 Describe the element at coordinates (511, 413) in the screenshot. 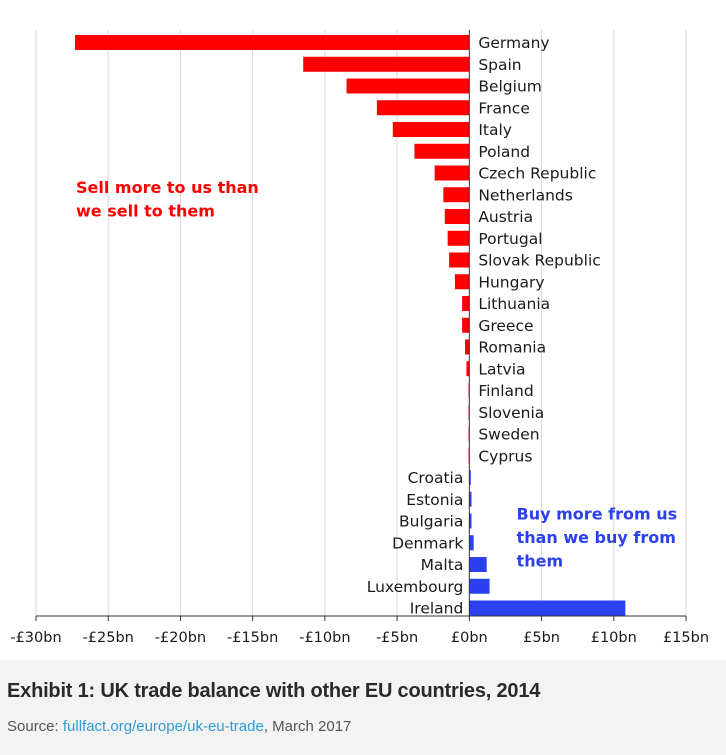

I see `country-label-17: Slovenia` at that location.